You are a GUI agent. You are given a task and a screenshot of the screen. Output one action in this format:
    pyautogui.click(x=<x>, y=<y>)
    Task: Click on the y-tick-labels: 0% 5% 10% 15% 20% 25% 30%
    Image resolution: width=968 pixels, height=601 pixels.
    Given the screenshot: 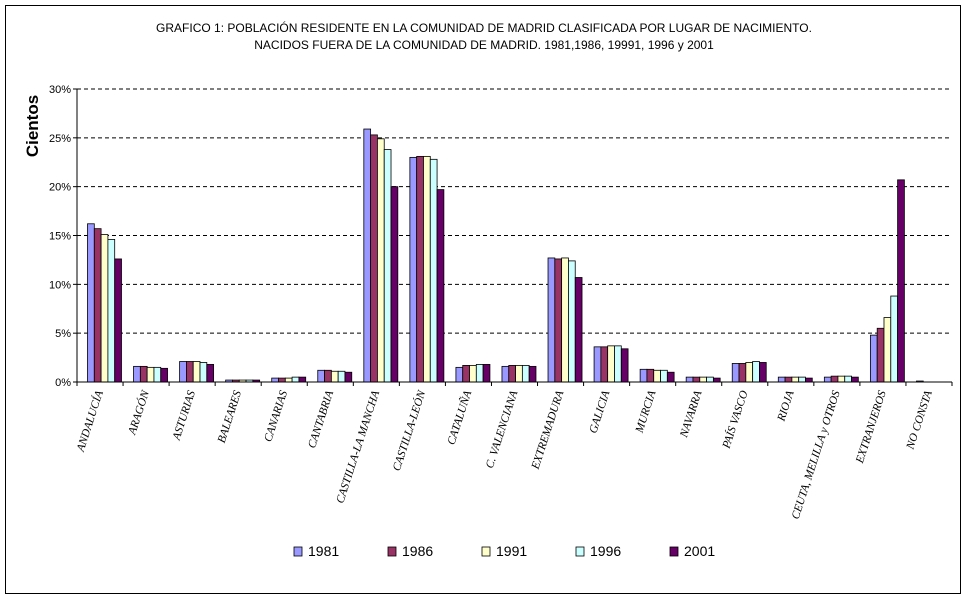 What is the action you would take?
    pyautogui.click(x=60, y=236)
    